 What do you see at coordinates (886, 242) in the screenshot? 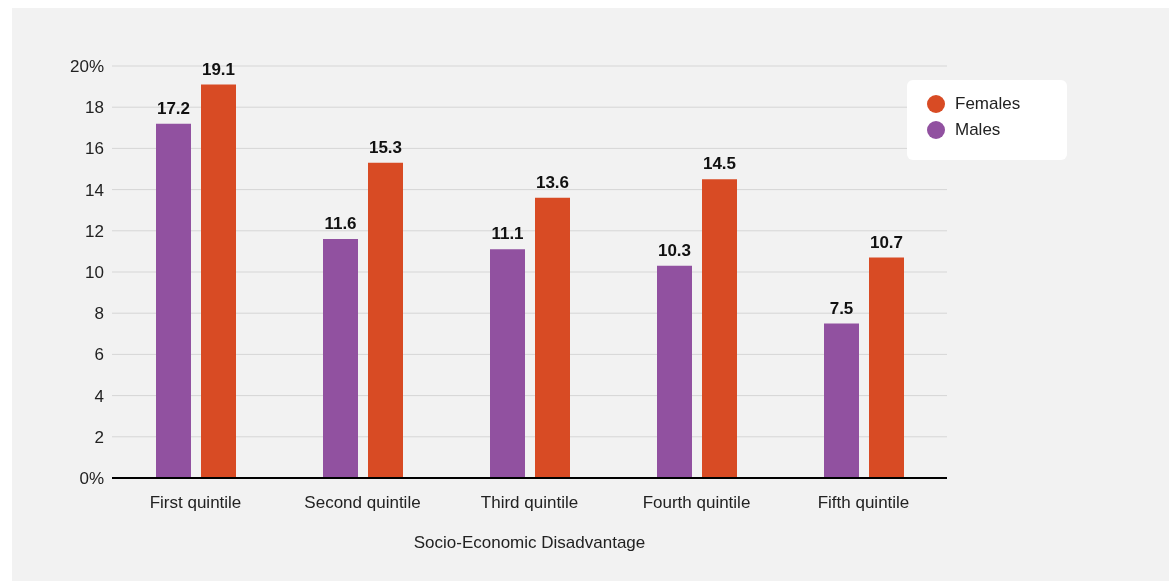
I see `data-label: 10.7` at bounding box center [886, 242].